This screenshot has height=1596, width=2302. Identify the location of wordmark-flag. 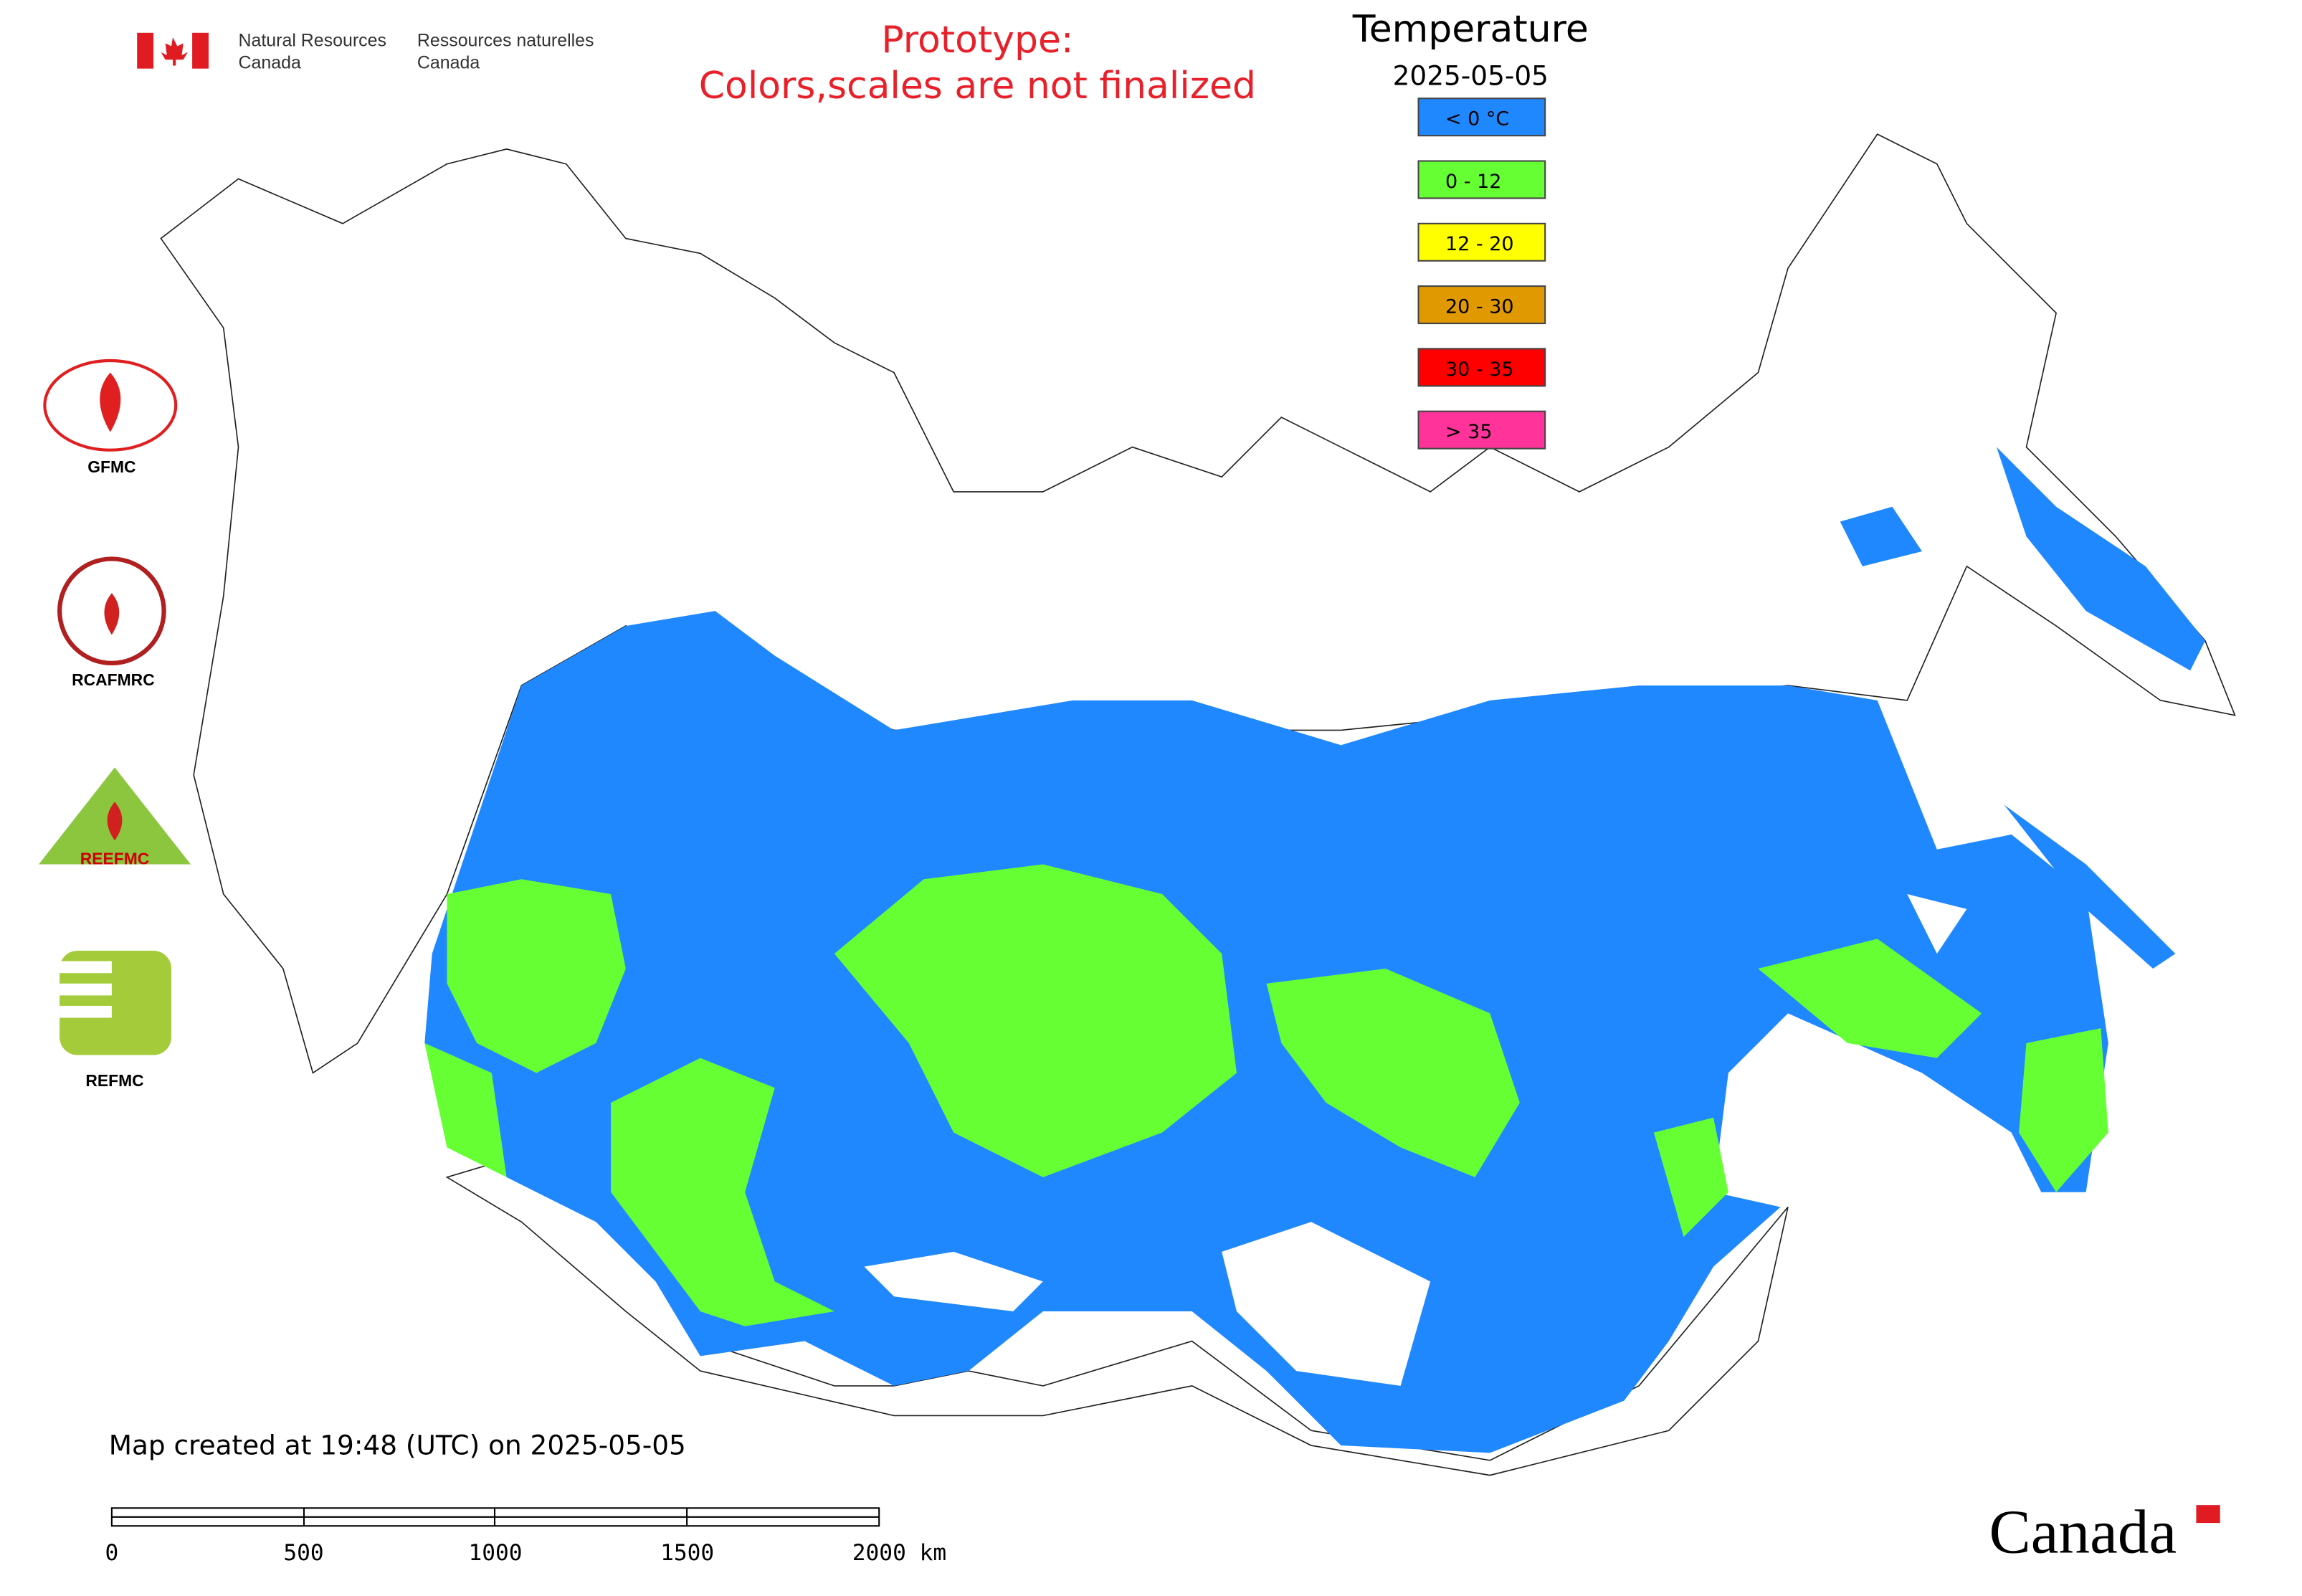
(2208, 1514).